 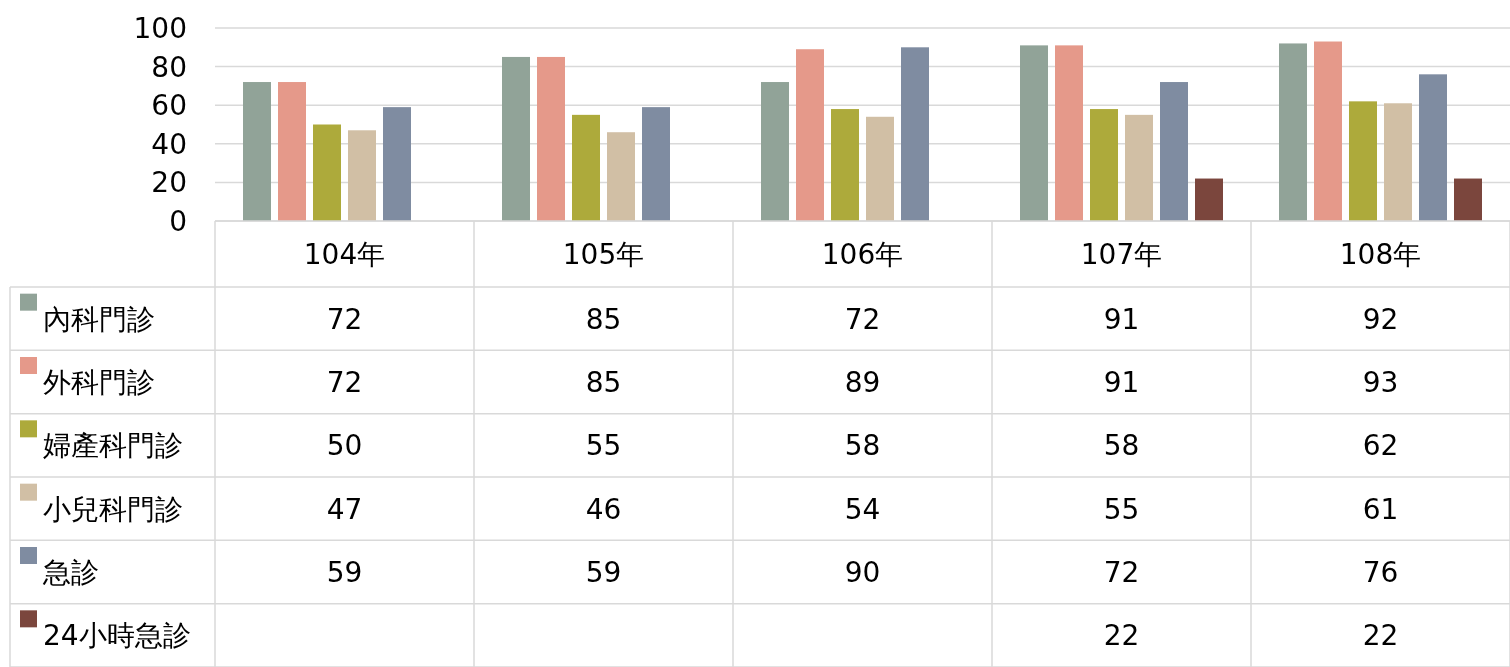 What do you see at coordinates (1380, 446) in the screenshot?
I see `data-label: 62` at bounding box center [1380, 446].